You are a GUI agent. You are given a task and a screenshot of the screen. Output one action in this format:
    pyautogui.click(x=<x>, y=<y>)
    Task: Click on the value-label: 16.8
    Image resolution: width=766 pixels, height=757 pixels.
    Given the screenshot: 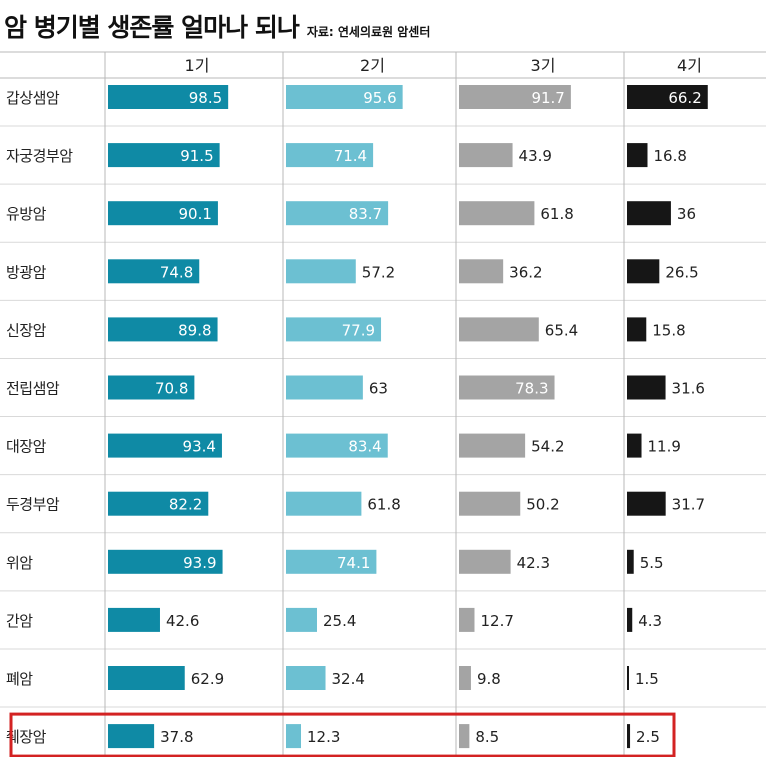 What is the action you would take?
    pyautogui.click(x=669, y=156)
    